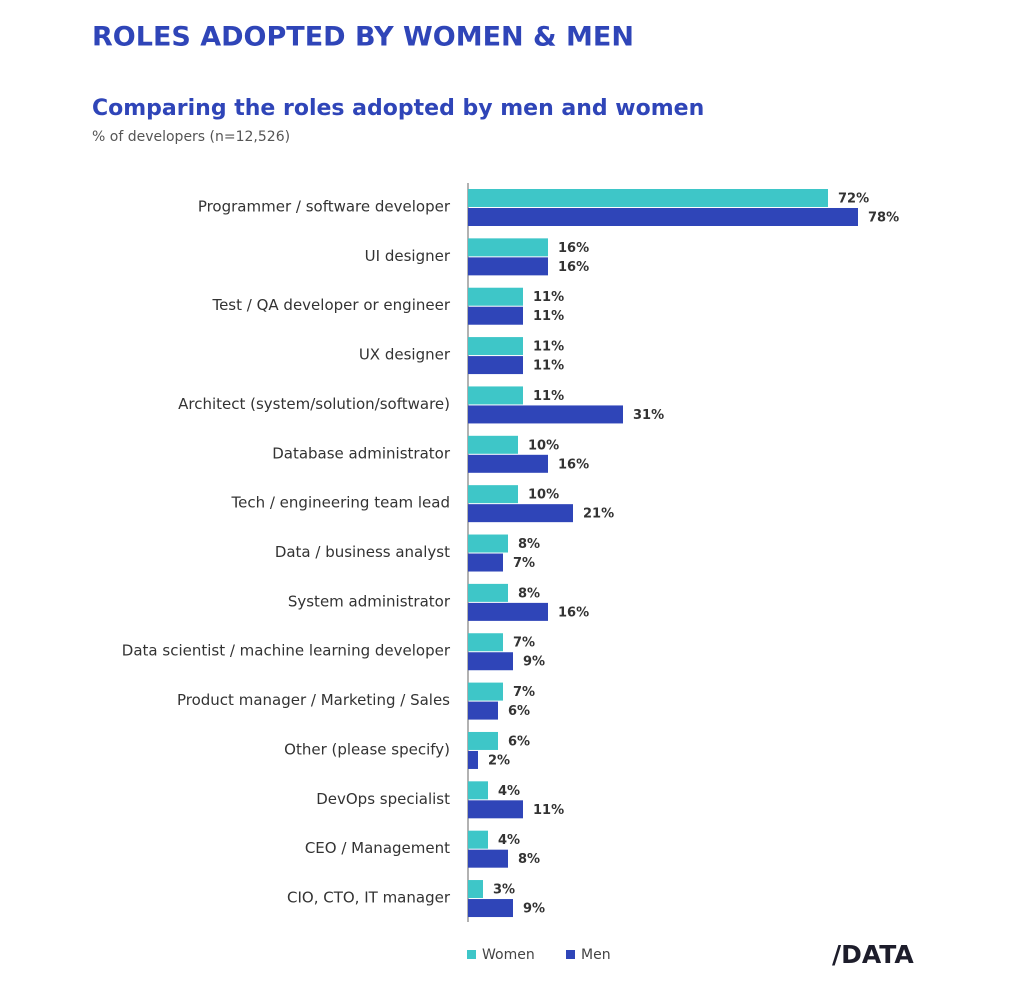 The height and width of the screenshot is (996, 1024). What do you see at coordinates (313, 700) in the screenshot?
I see `category-label: Product manager / Marketing / Sales` at bounding box center [313, 700].